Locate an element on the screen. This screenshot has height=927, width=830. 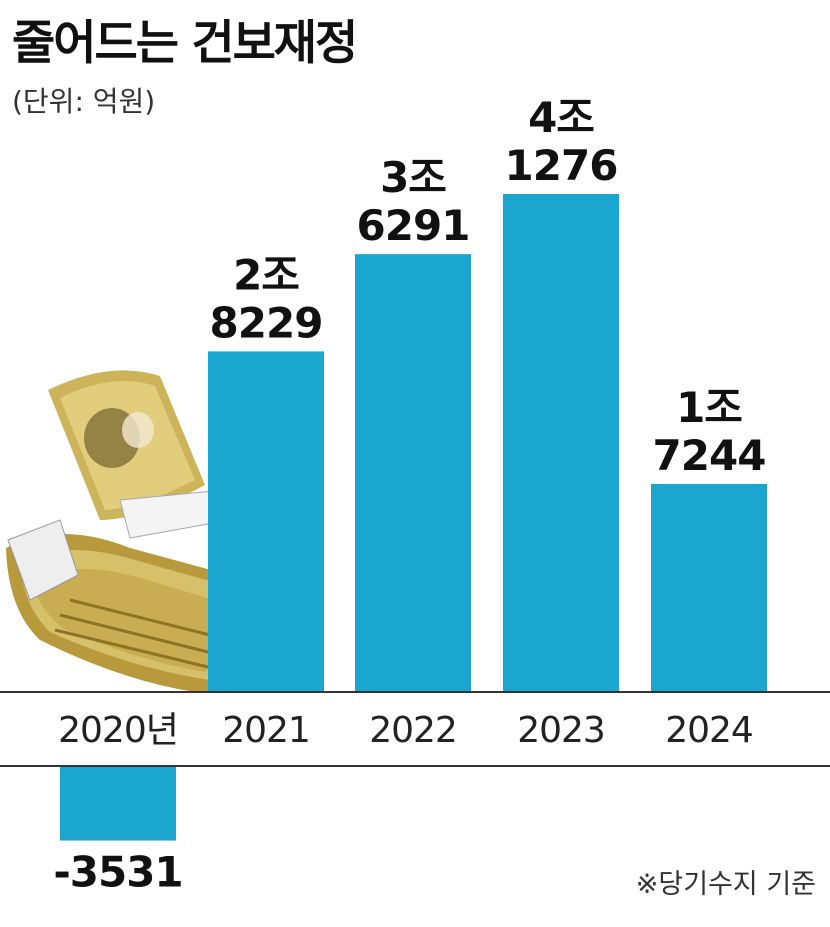
value-label: 6291 is located at coordinates (413, 225).